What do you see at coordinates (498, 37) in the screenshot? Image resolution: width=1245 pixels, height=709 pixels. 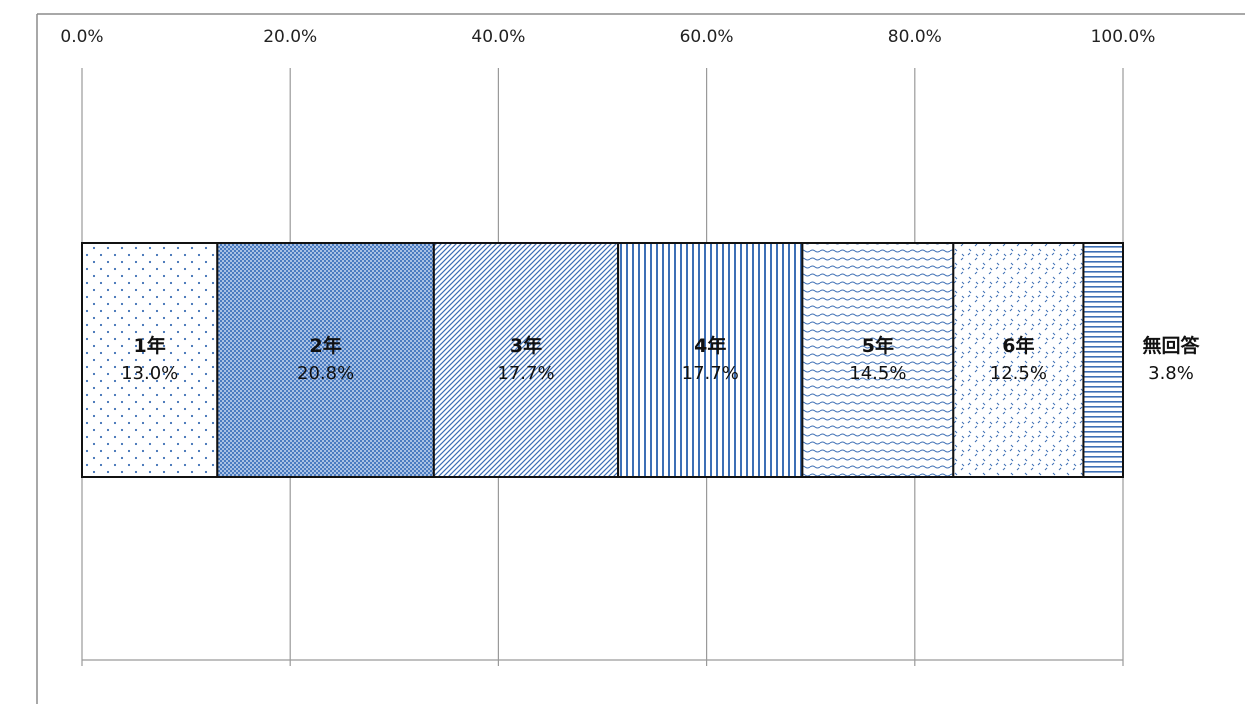 I see `tick-label: 40.0%` at bounding box center [498, 37].